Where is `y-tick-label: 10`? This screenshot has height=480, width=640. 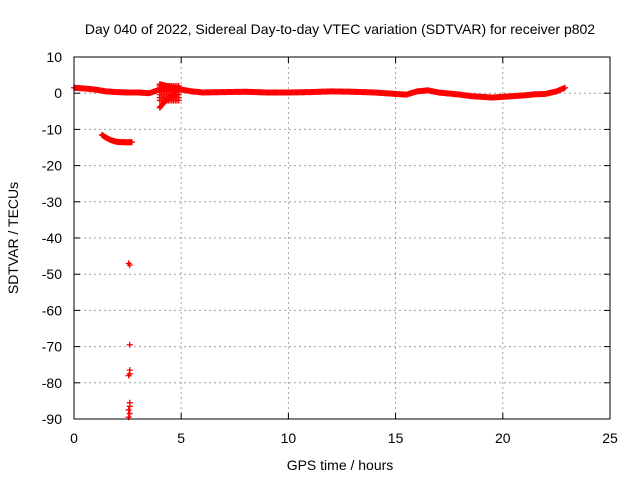
y-tick-label: 10 is located at coordinates (54, 57).